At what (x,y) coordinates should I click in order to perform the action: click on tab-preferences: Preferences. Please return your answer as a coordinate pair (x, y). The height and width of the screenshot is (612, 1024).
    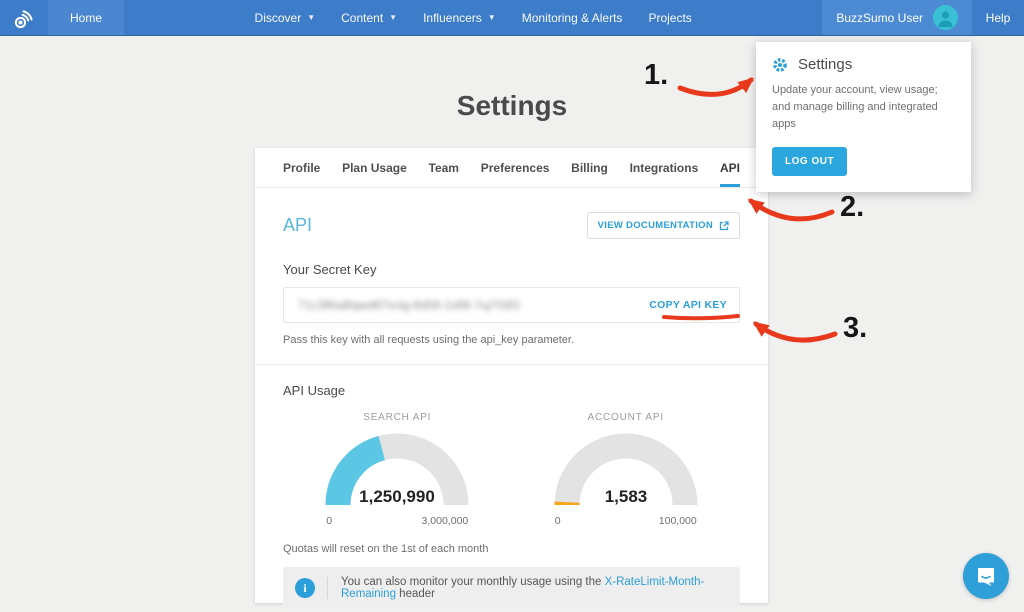
    Looking at the image, I should click on (515, 167).